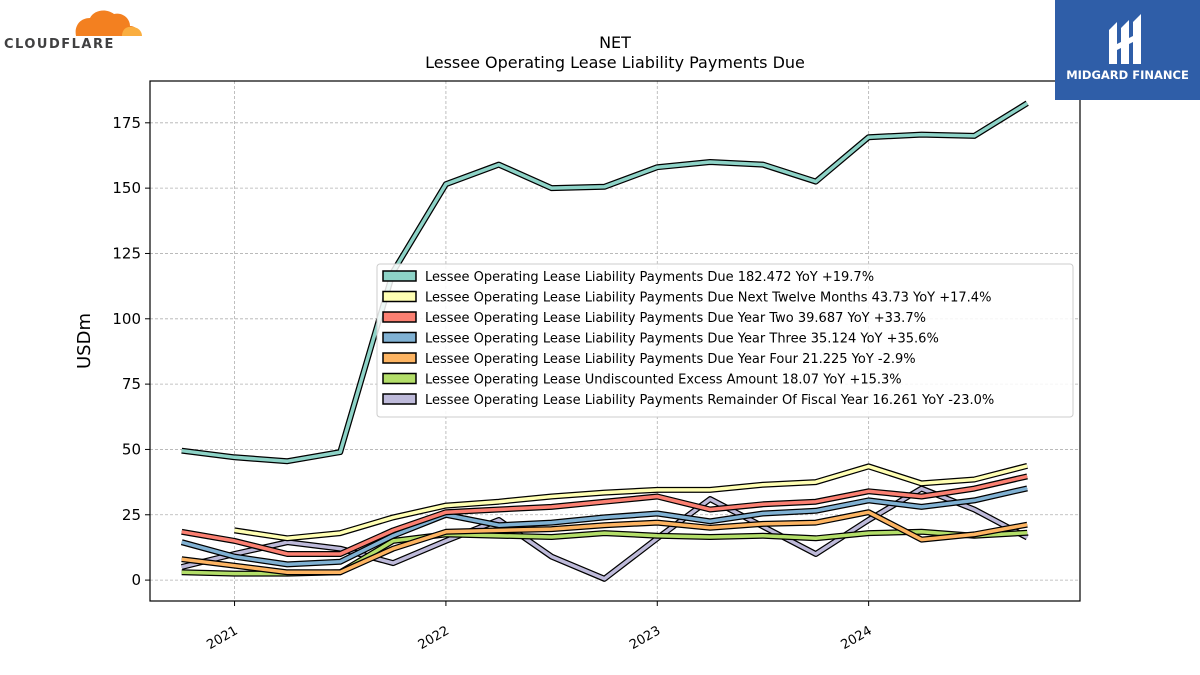  What do you see at coordinates (108, 23) in the screenshot?
I see `cloud-icon` at bounding box center [108, 23].